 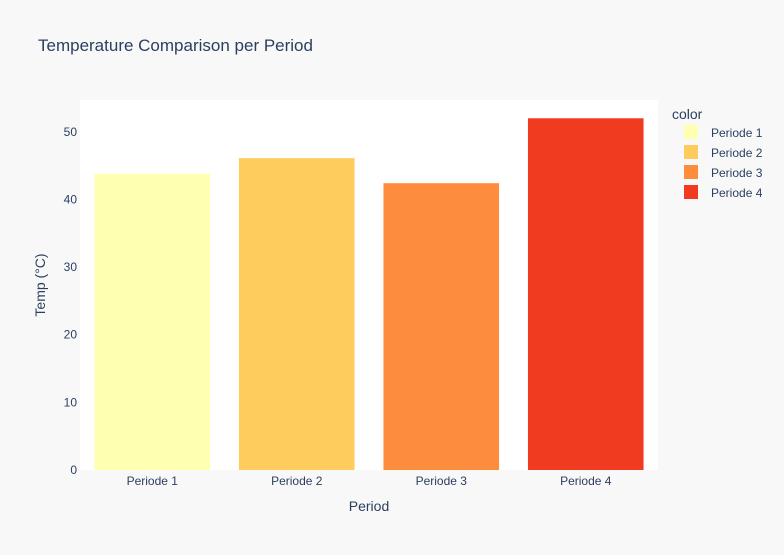 What do you see at coordinates (71, 199) in the screenshot?
I see `y-tick-label: 40` at bounding box center [71, 199].